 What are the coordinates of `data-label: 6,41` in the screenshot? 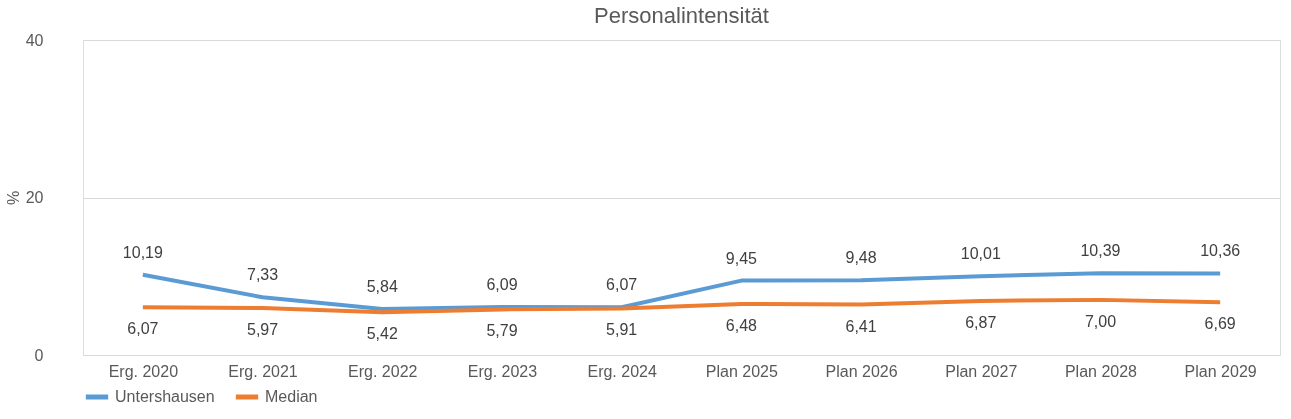 It's located at (861, 326).